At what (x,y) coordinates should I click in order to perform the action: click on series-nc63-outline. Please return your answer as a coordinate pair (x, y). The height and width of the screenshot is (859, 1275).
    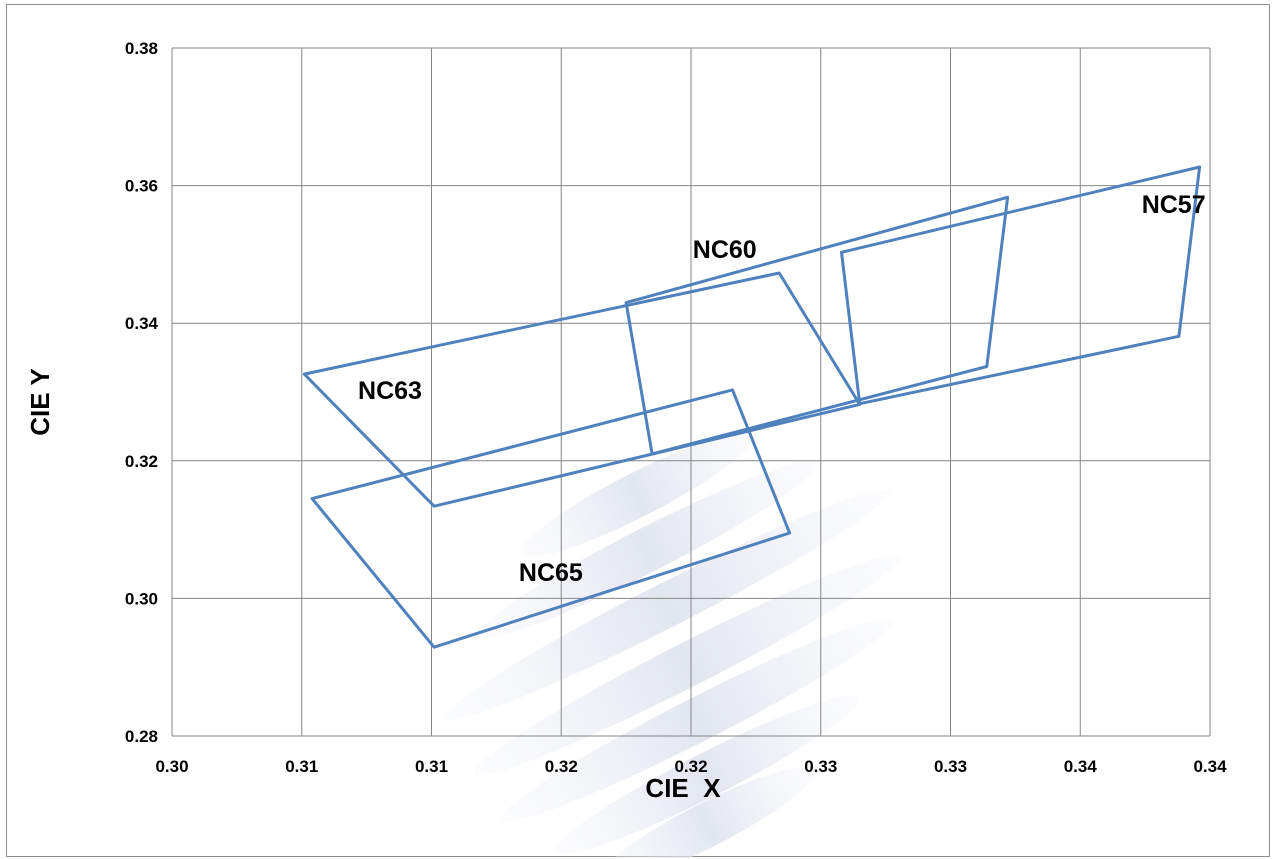
    Looking at the image, I should click on (582, 389).